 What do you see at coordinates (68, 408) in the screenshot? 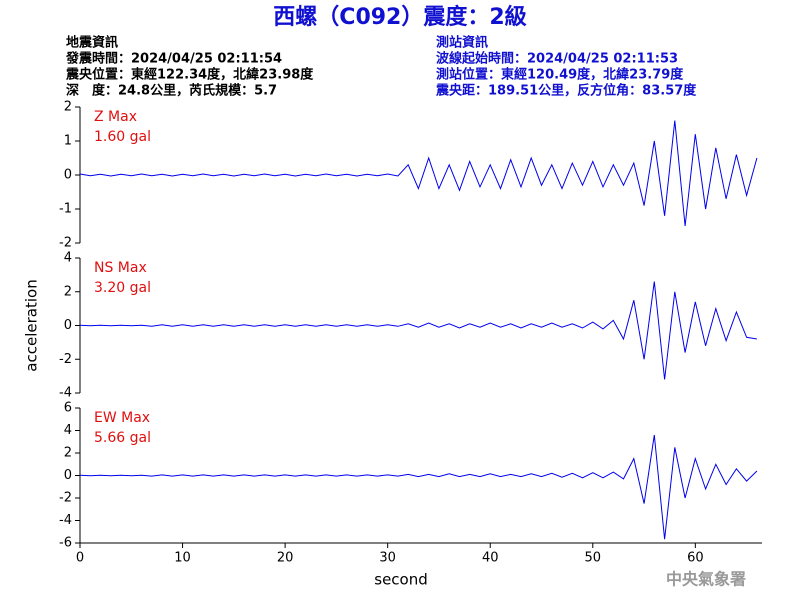
I see `y-tick-label: 6` at bounding box center [68, 408].